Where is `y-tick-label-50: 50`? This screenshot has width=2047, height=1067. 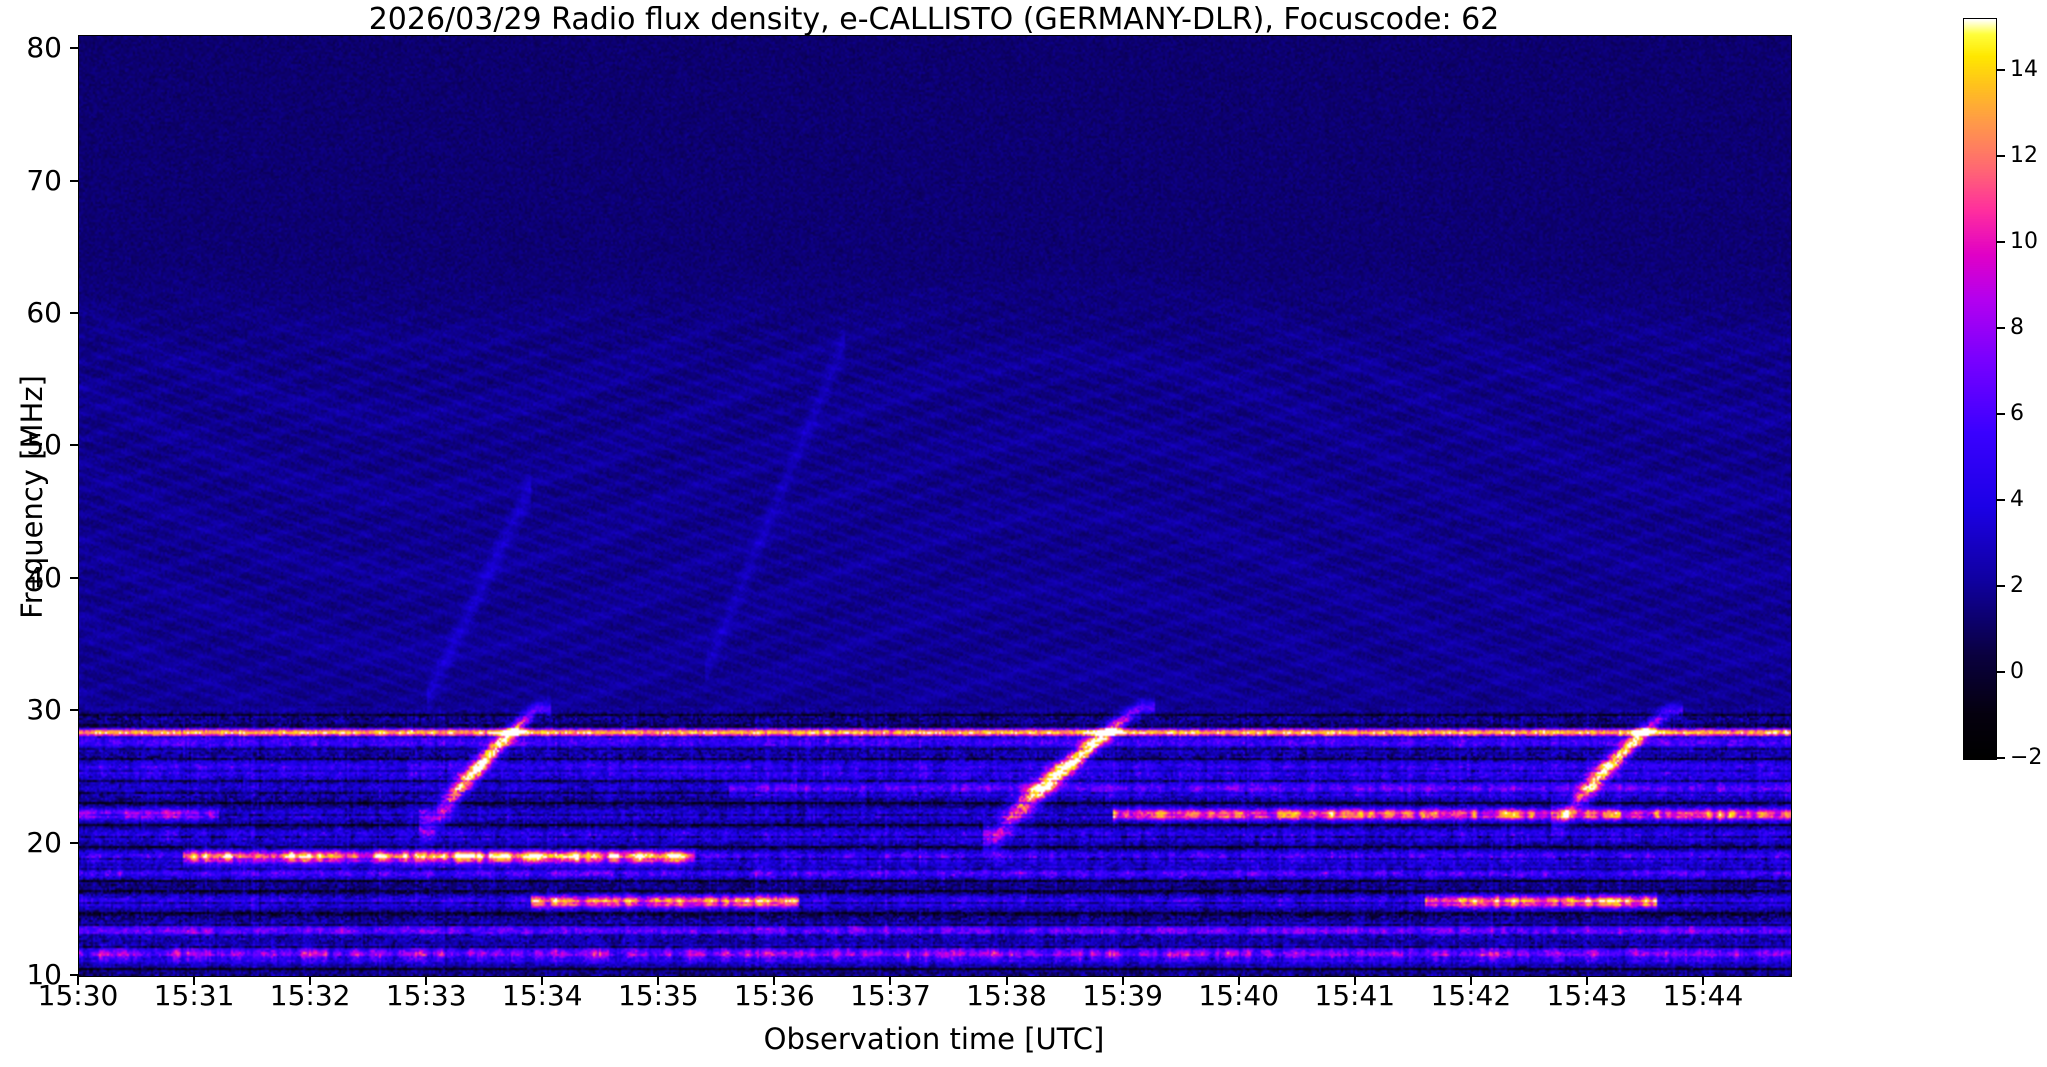
y-tick-label-50: 50 is located at coordinates (44, 445).